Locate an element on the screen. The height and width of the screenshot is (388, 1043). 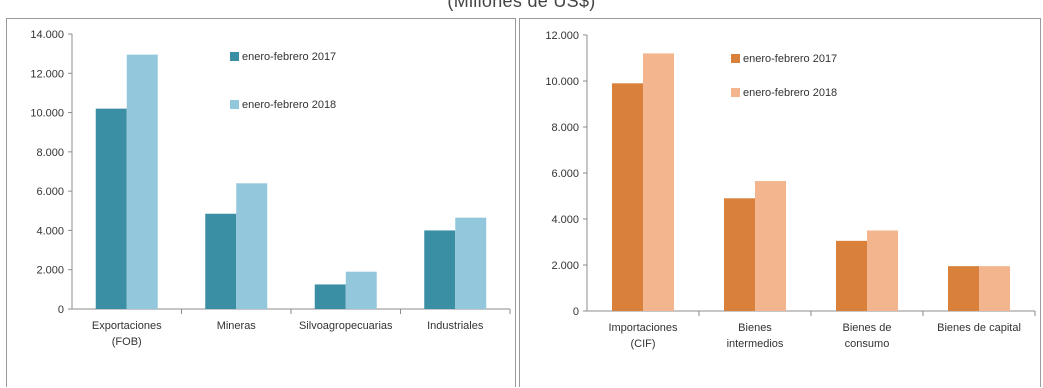
imports-legend-label: enero-febrero 2017 is located at coordinates (790, 59).